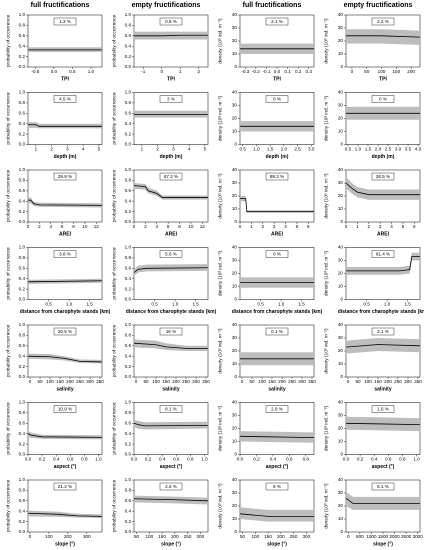 This screenshot has width=424, height=550. Describe the element at coordinates (97, 226) in the screenshot. I see `x-tick-label: 12` at that location.